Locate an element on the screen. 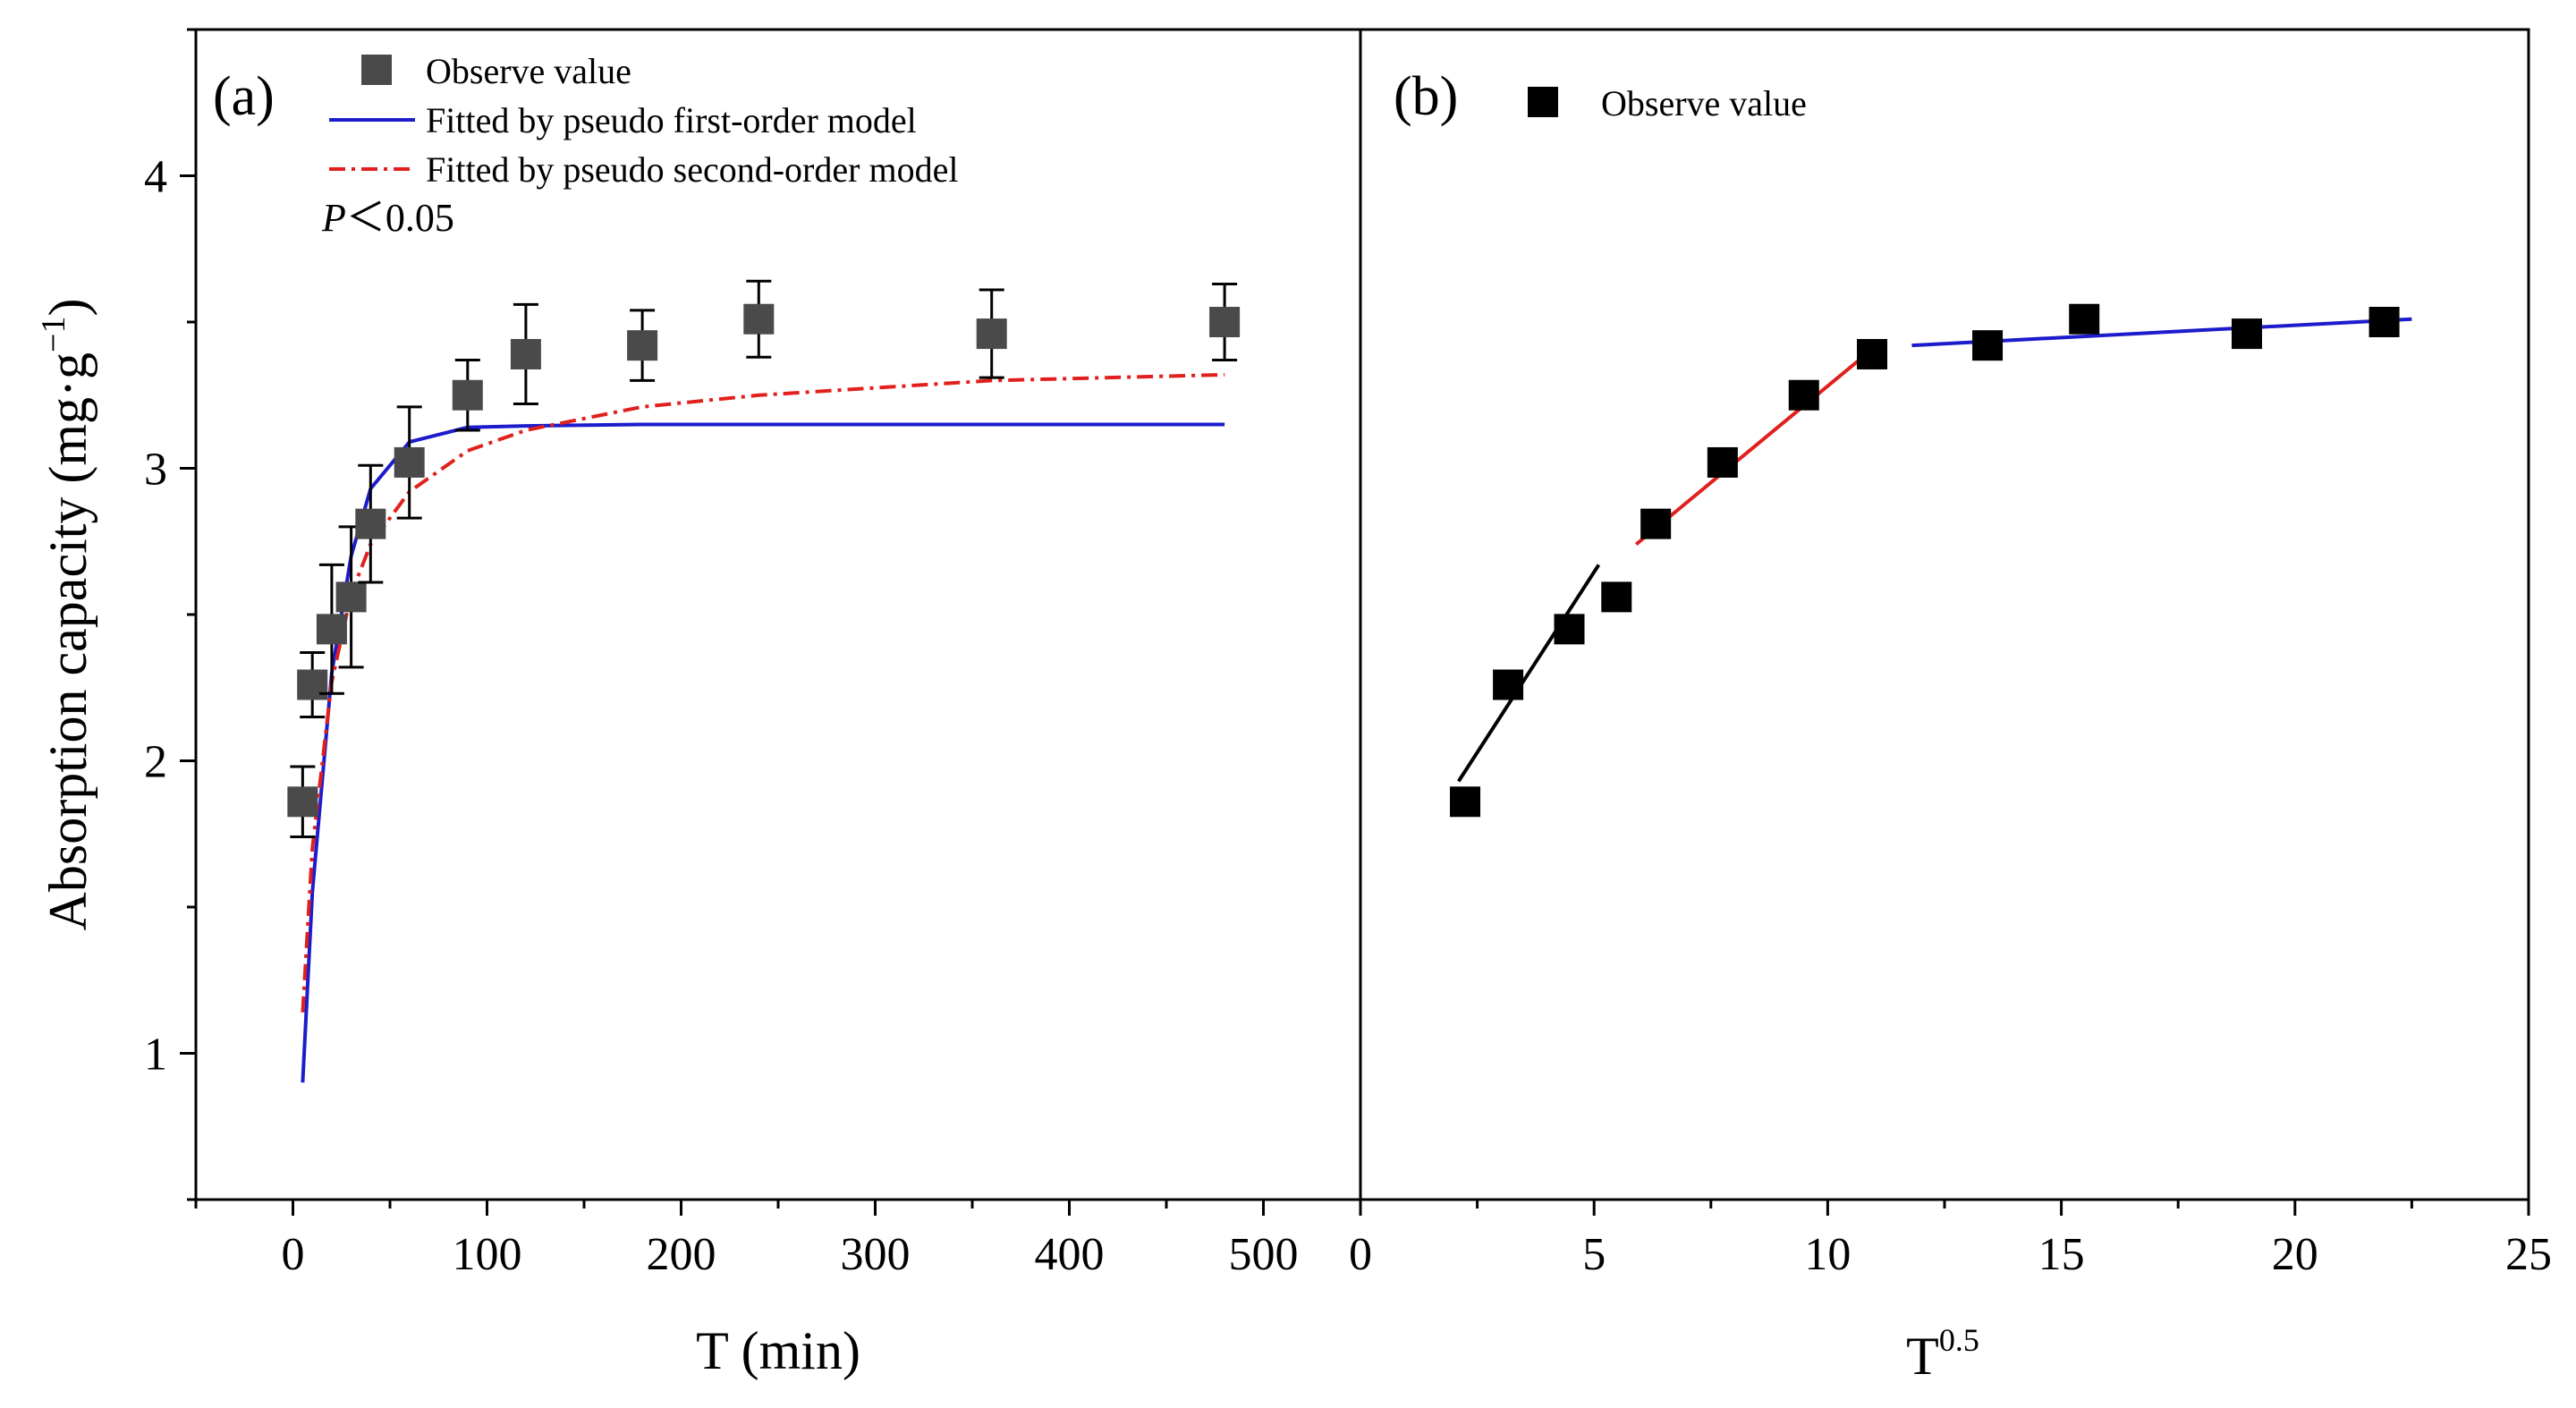 This screenshot has height=1408, width=2576. legend-b-observed-label: Observe value is located at coordinates (1704, 103).